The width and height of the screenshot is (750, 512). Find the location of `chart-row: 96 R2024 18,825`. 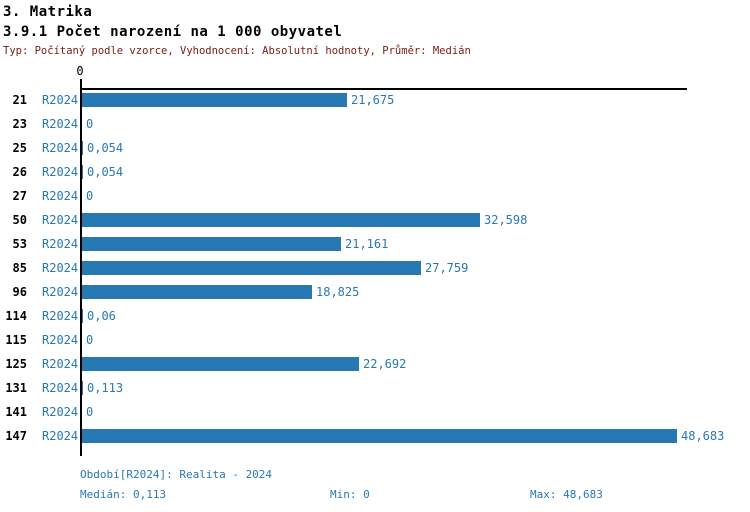

chart-row: 96 R2024 18,825 is located at coordinates (375, 292).